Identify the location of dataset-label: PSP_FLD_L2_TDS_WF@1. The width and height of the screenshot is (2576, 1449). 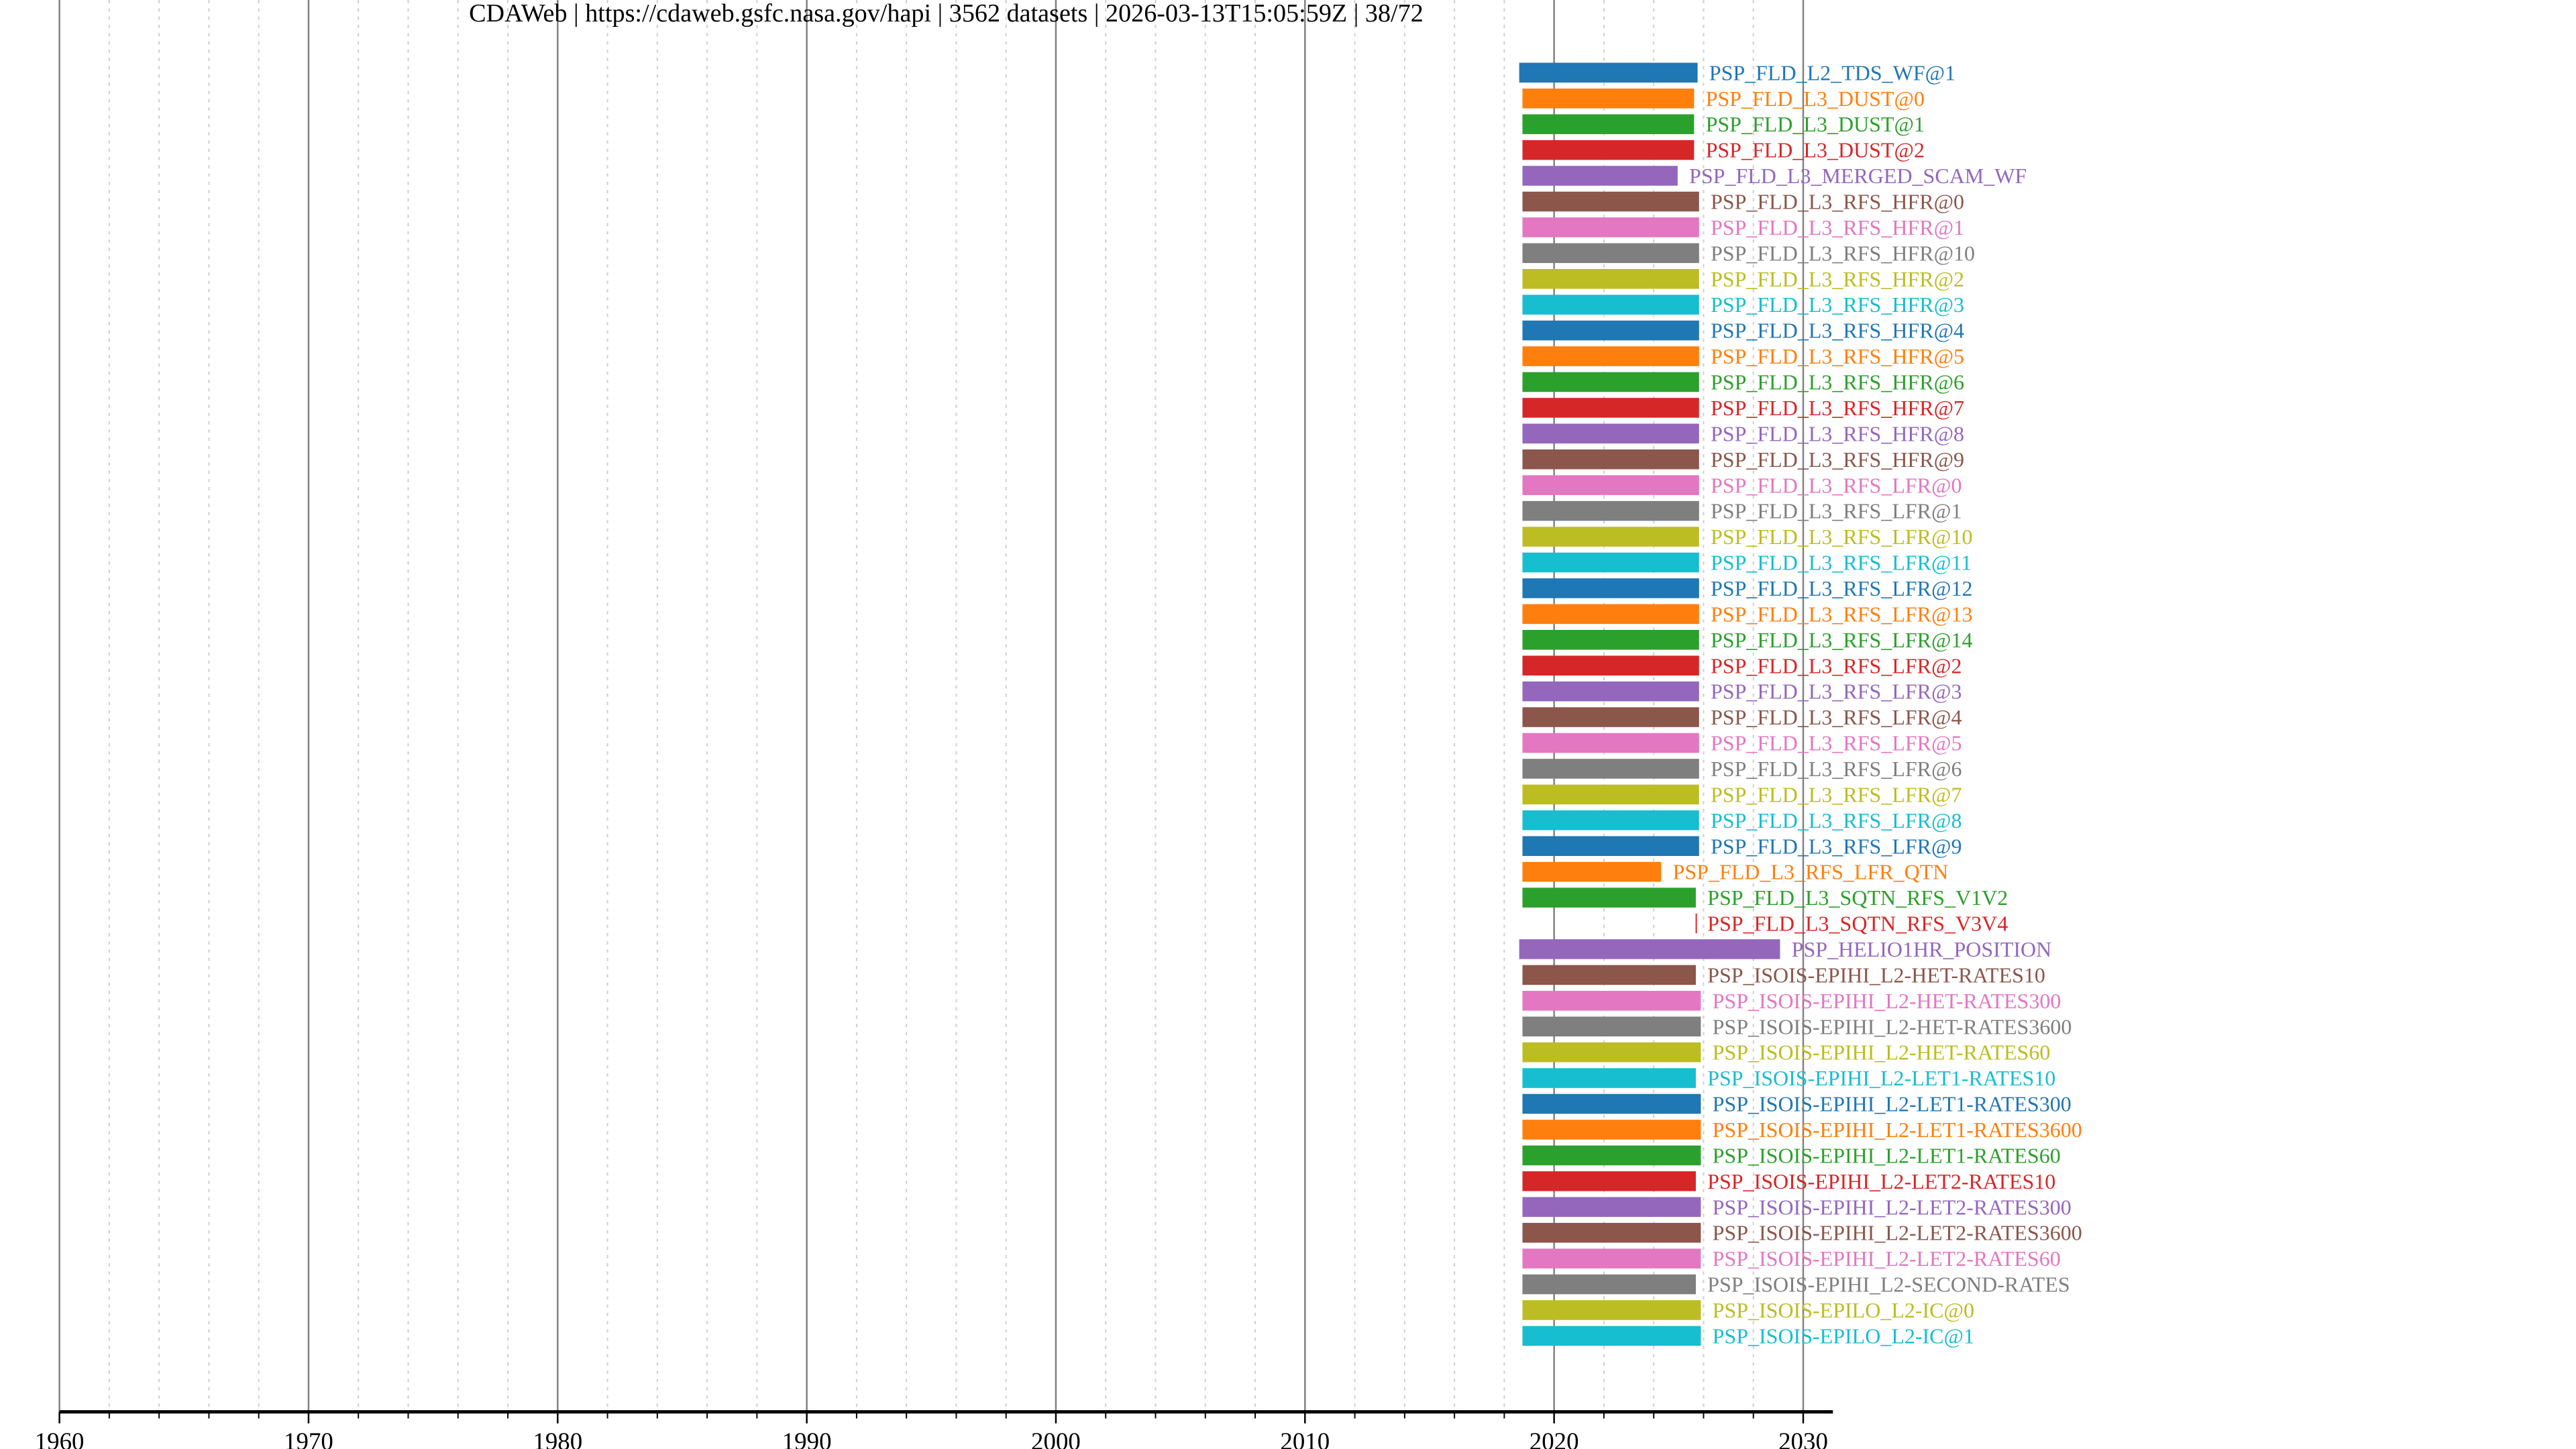
(1832, 72).